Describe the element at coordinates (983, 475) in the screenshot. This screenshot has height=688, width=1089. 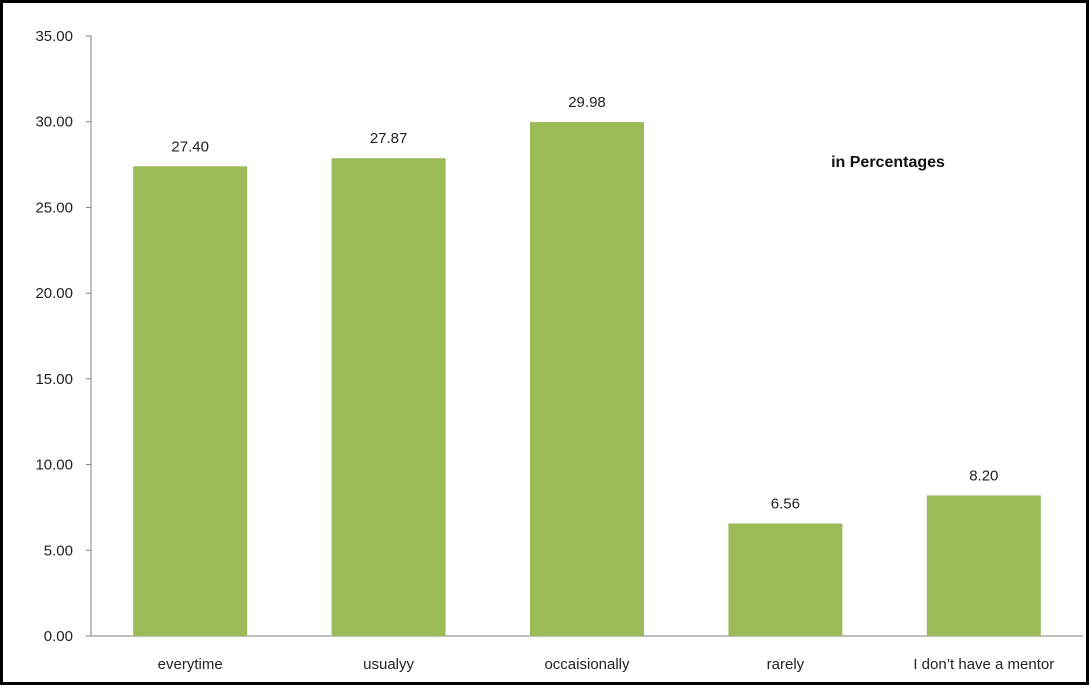
I see `data-label: 8.20` at that location.